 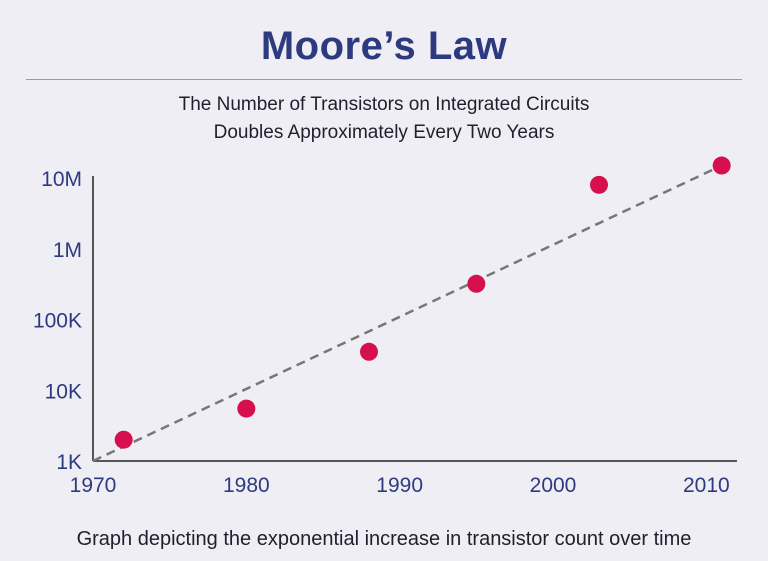 What do you see at coordinates (246, 408) in the screenshot?
I see `data-point-1980` at bounding box center [246, 408].